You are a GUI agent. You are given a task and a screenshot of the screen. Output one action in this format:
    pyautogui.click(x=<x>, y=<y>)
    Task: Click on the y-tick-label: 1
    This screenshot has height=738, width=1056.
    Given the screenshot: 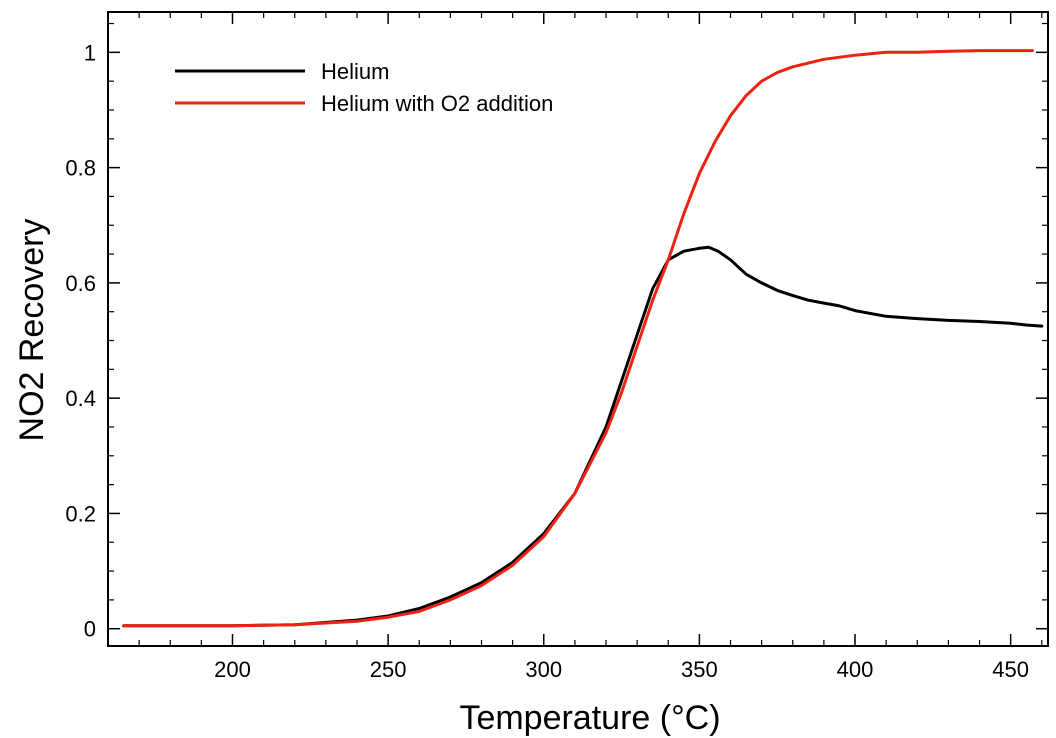 What is the action you would take?
    pyautogui.click(x=90, y=52)
    